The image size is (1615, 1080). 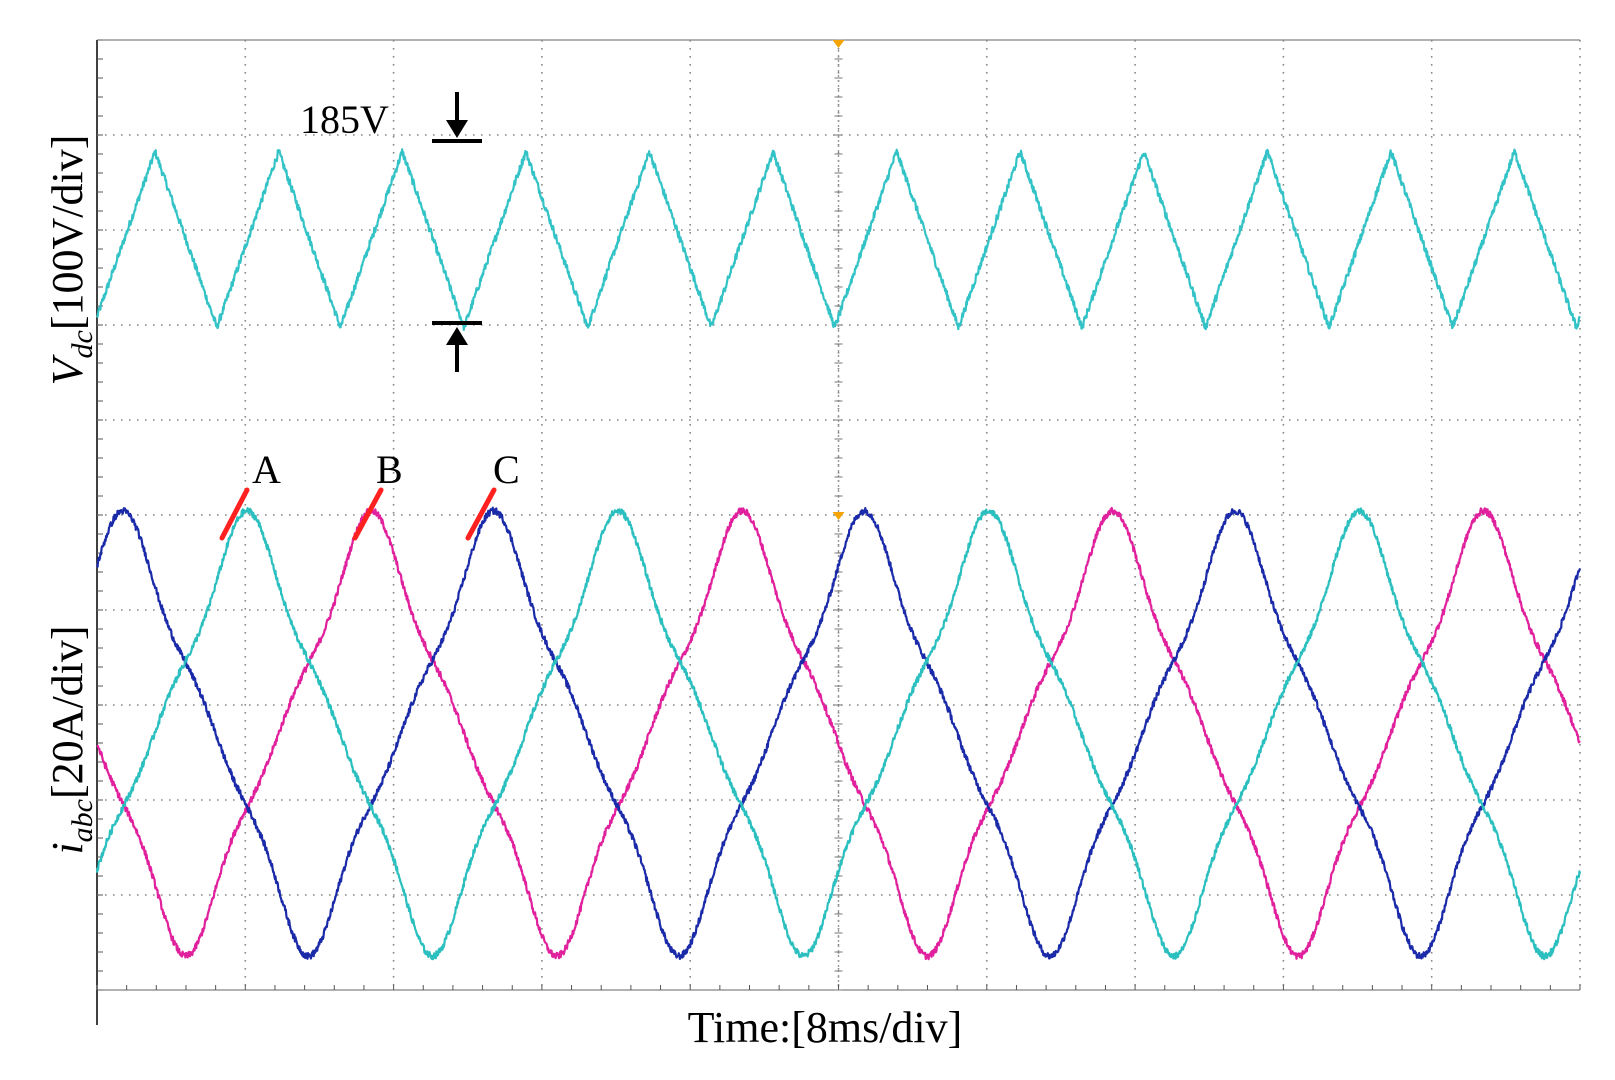 I want to click on phase-label-c: C, so click(x=506, y=469).